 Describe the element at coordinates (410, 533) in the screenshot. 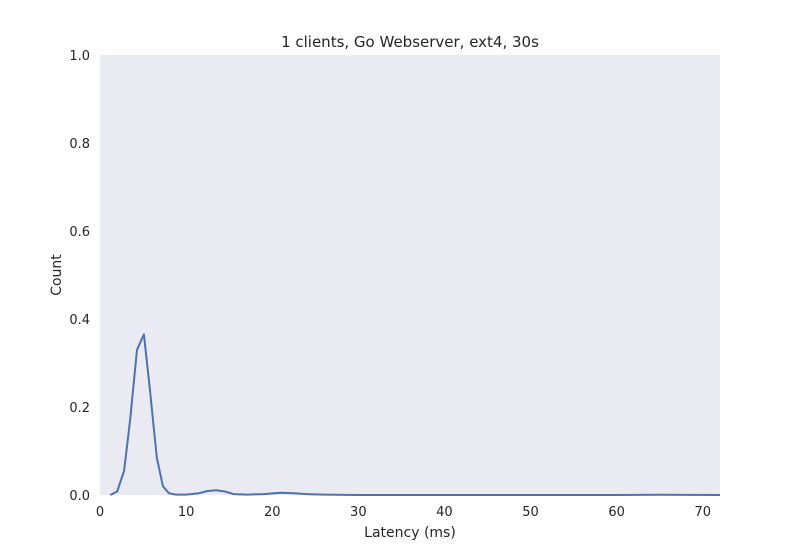

I see `x-axis-label: Latency (ms)` at that location.